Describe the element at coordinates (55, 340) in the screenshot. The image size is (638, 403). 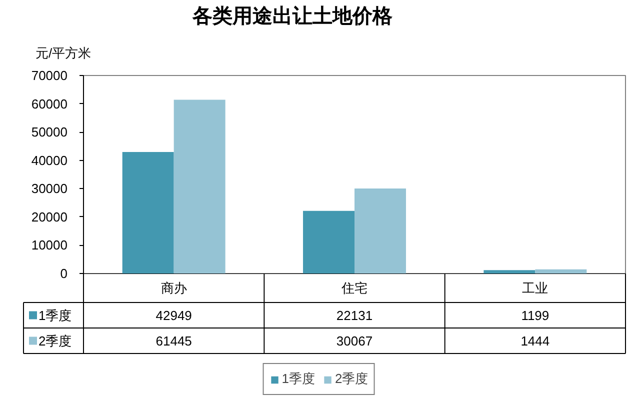
I see `text: 2季度` at that location.